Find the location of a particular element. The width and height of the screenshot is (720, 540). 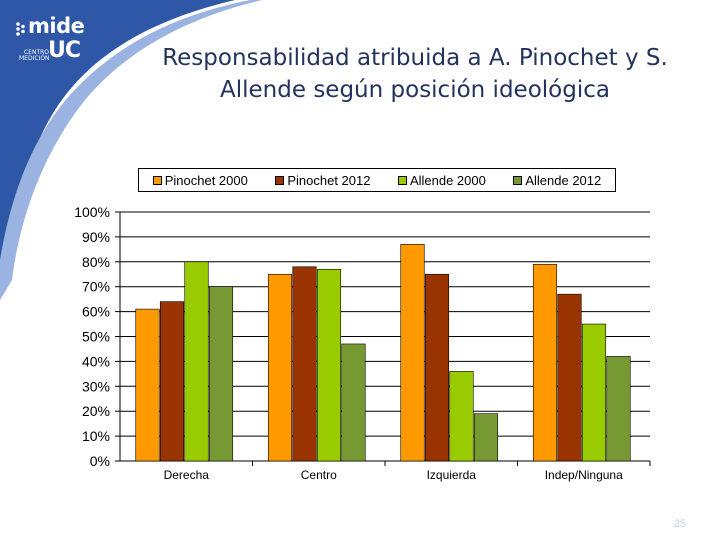

legend-item: Pinochet 2000 is located at coordinates (200, 180).